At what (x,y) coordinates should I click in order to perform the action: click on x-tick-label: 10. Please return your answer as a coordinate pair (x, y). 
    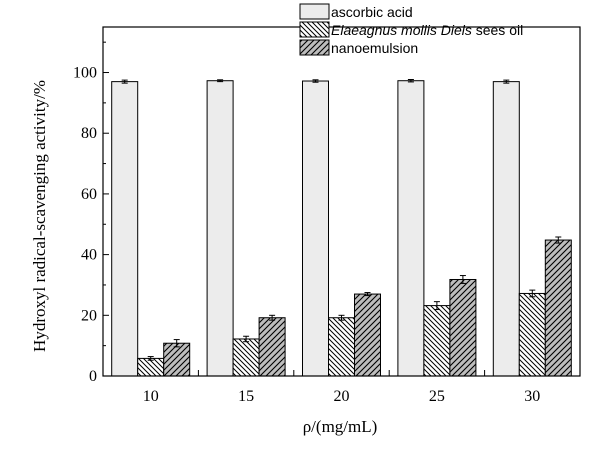
    Looking at the image, I should click on (151, 396).